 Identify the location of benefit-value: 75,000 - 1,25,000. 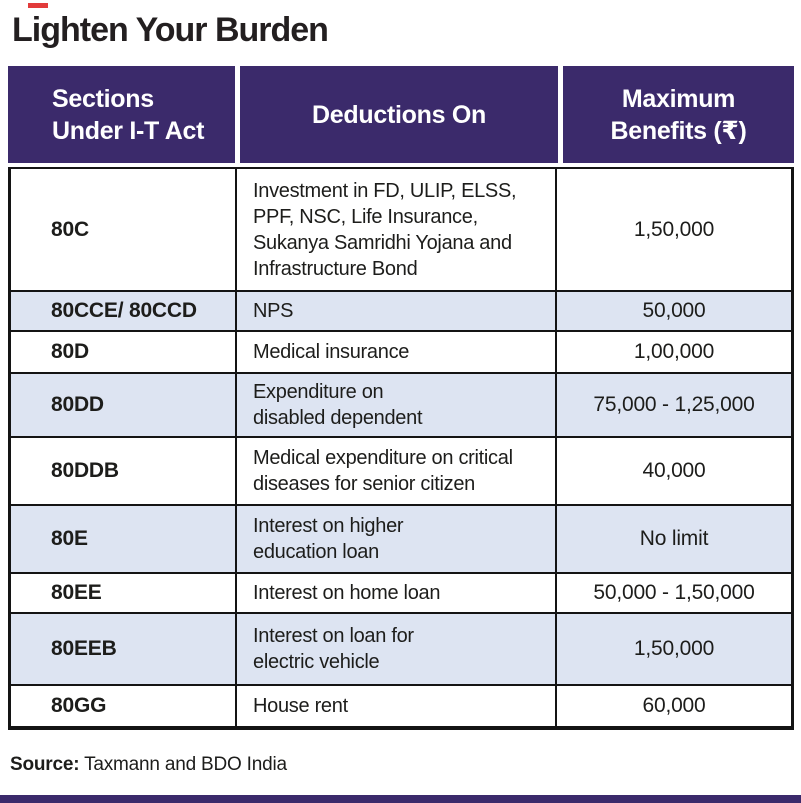
(674, 404).